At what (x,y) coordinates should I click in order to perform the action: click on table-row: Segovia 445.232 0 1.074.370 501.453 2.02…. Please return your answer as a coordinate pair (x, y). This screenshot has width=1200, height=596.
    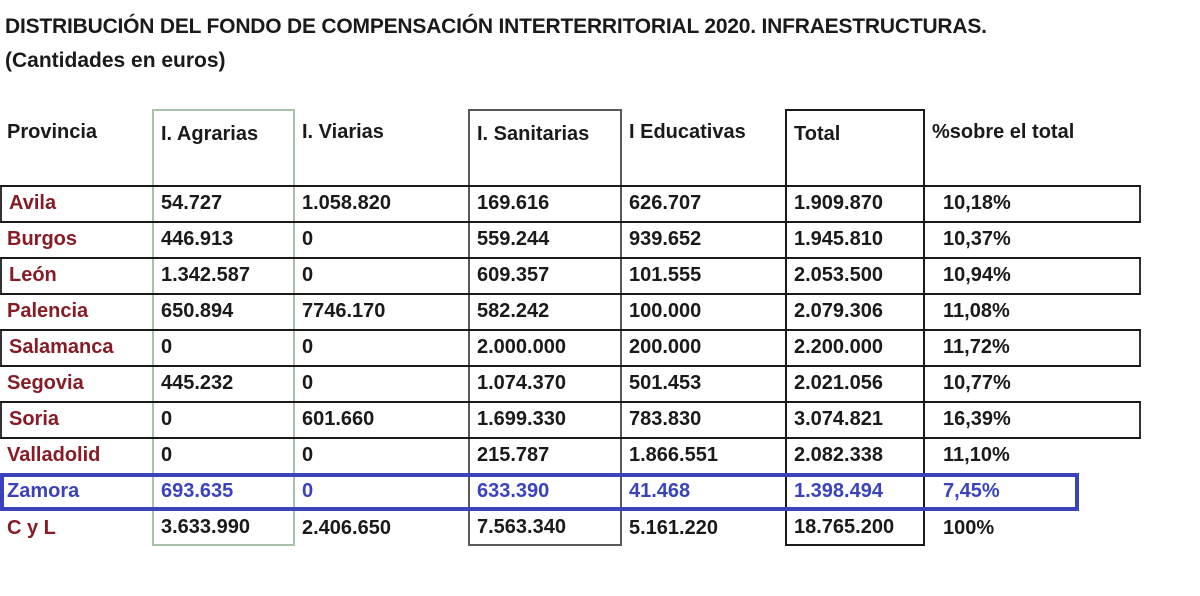
    Looking at the image, I should click on (570, 382).